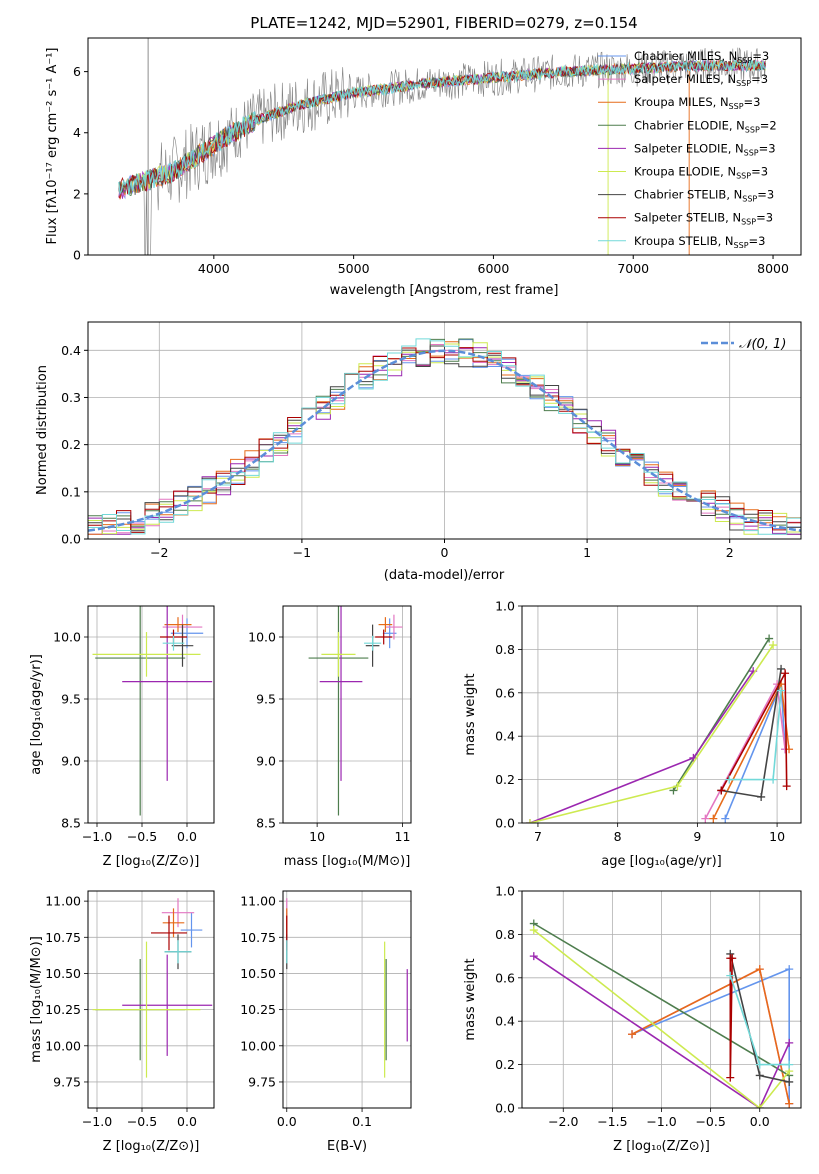  What do you see at coordinates (355, 711) in the screenshot?
I see `errorbars` at bounding box center [355, 711].